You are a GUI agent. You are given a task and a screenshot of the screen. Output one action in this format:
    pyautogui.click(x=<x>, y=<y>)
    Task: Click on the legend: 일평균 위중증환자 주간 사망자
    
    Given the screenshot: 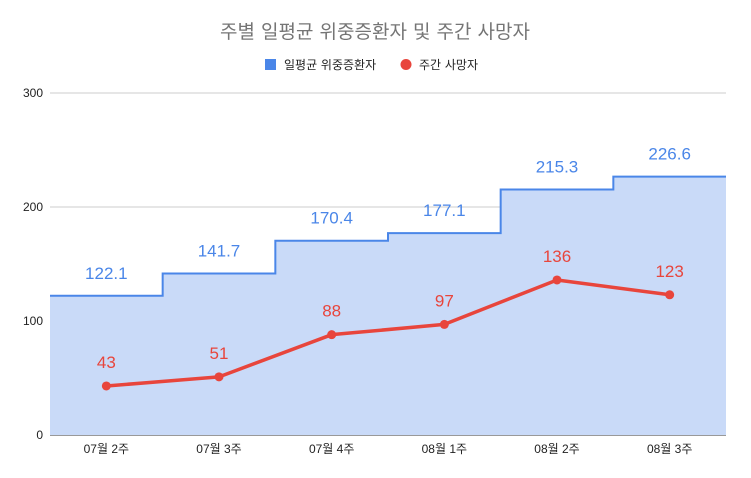 What is the action you would take?
    pyautogui.click(x=371, y=65)
    